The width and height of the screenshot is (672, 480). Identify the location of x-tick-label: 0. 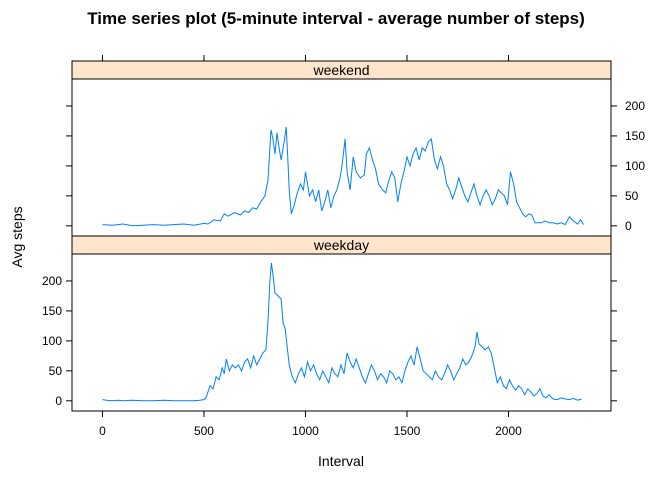
(102, 431).